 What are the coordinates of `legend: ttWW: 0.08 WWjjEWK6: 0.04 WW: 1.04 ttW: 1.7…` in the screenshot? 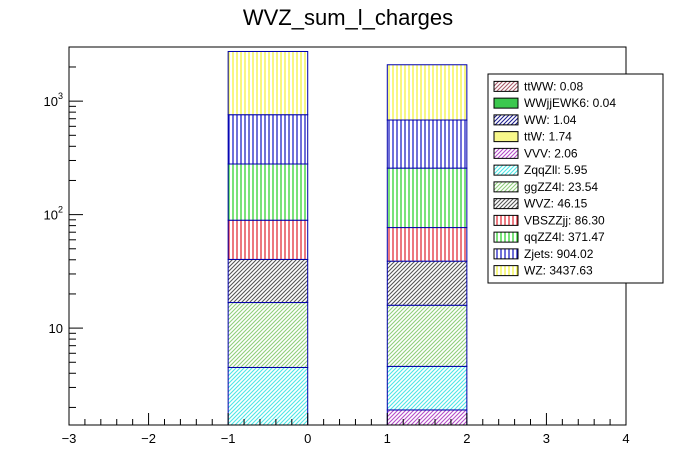 It's located at (575, 178).